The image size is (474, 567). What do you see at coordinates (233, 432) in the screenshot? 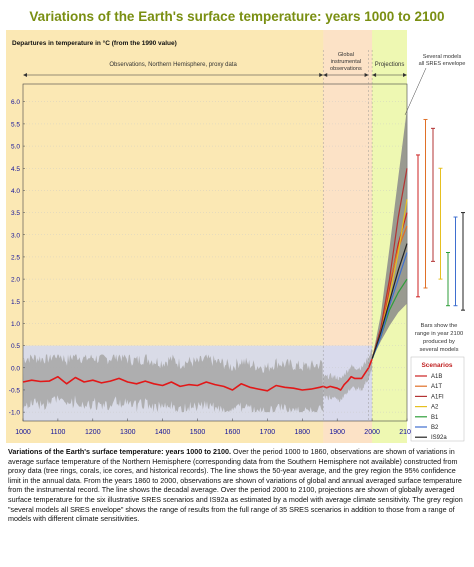
I see `x-tick-label: 1600` at bounding box center [233, 432].